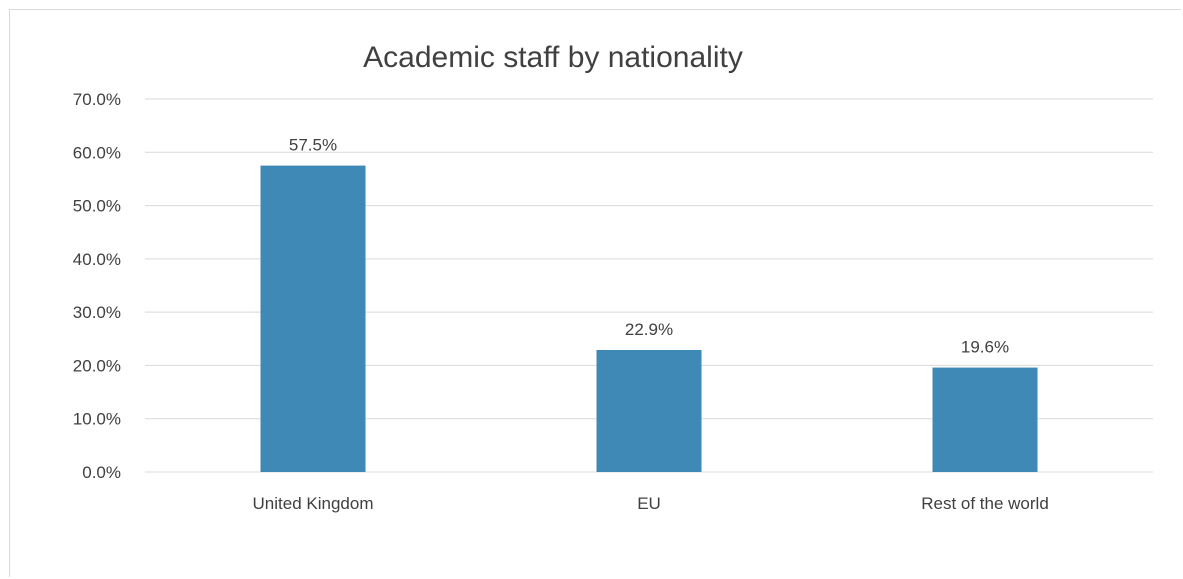 The image size is (1183, 579). I want to click on y-tick-label: 50.0%, so click(97, 206).